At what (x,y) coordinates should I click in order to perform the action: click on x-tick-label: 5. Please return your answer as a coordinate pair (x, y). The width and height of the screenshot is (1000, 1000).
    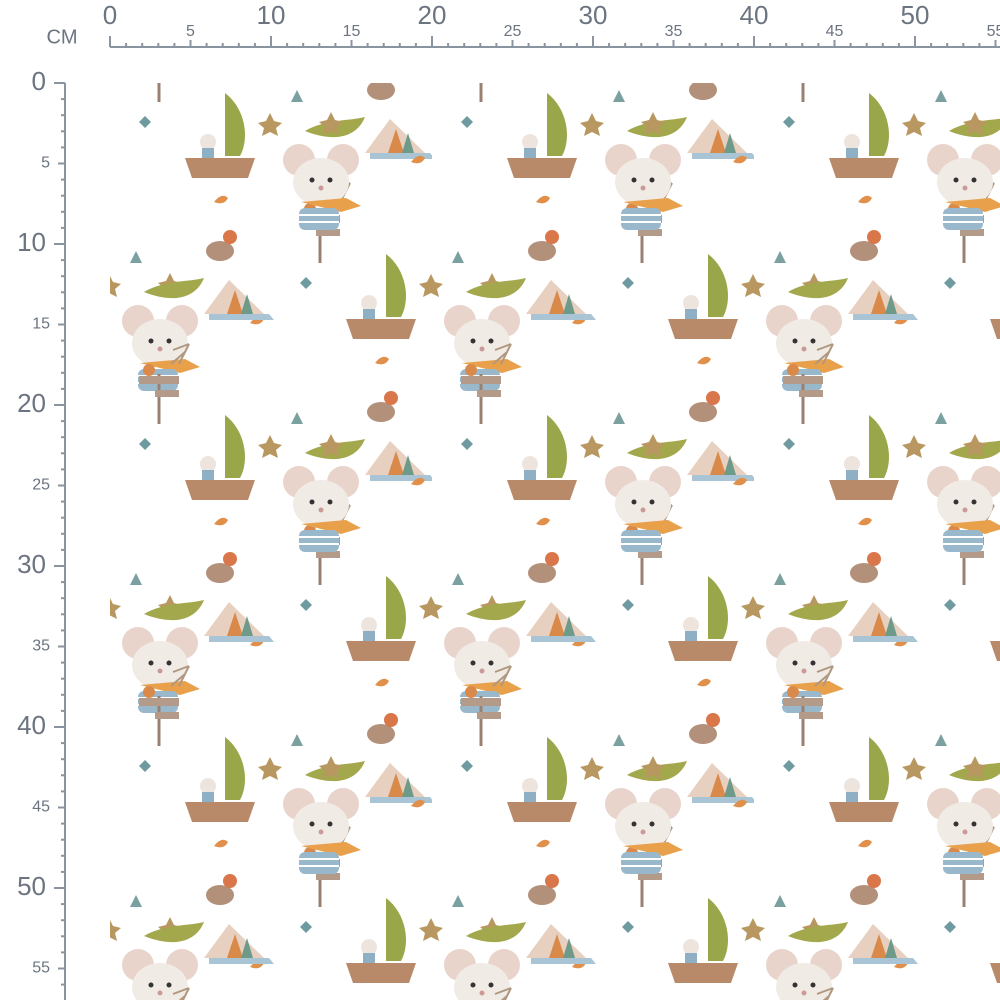
    Looking at the image, I should click on (190, 31).